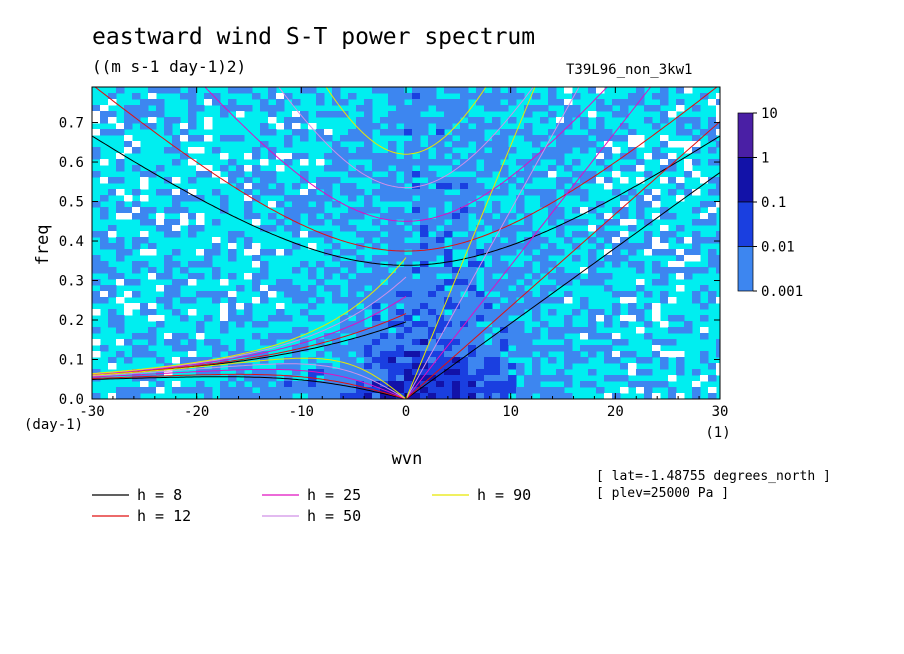 The image size is (904, 654). I want to click on x-tick-label: -20, so click(196, 412).